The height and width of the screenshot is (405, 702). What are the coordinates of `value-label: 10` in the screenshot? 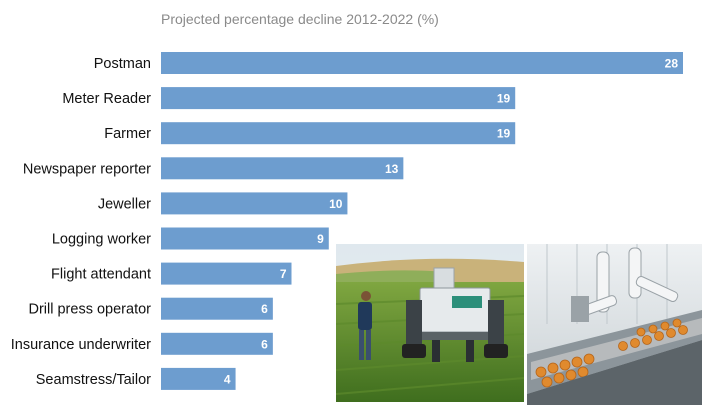 It's located at (336, 204).